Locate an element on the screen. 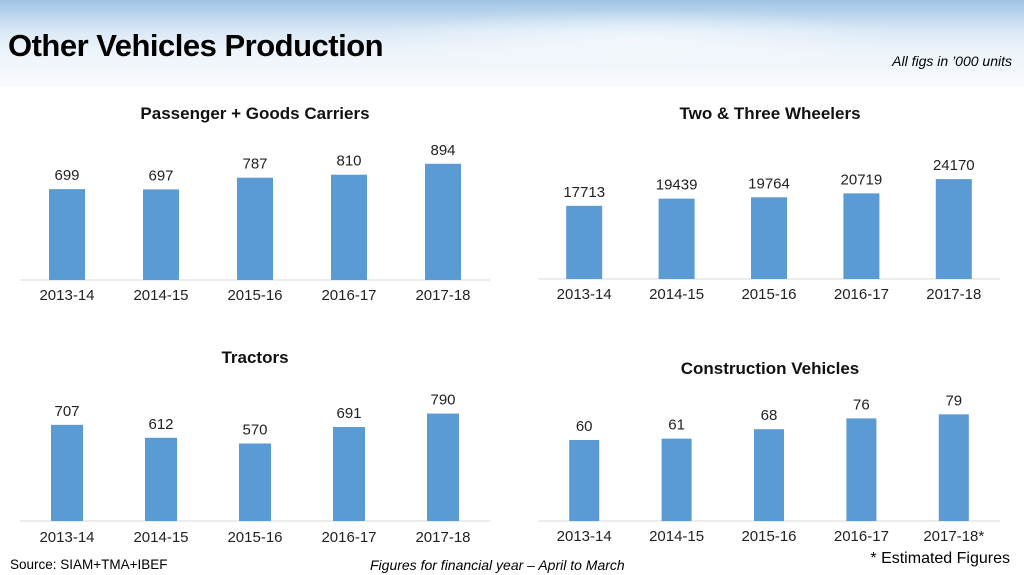 The height and width of the screenshot is (575, 1024). data-label: 787 is located at coordinates (254, 164).